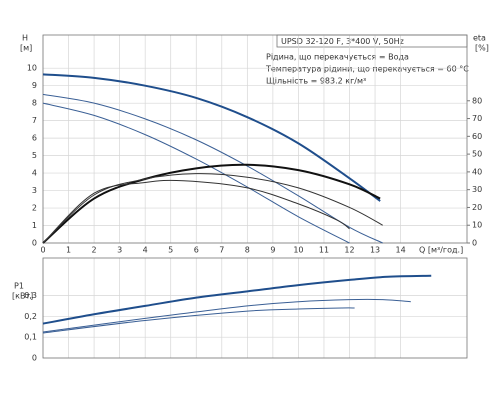  What do you see at coordinates (477, 100) in the screenshot?
I see `y2-tick-label: 80` at bounding box center [477, 100].